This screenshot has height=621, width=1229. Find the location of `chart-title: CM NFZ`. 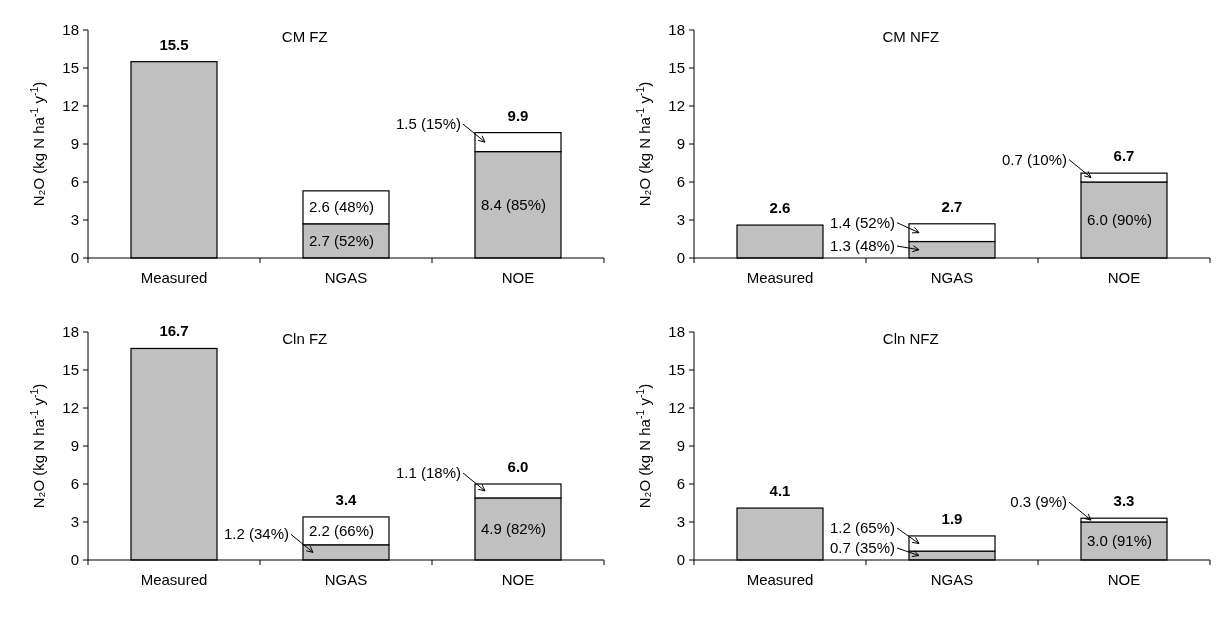

chart-title: CM NFZ is located at coordinates (911, 36).